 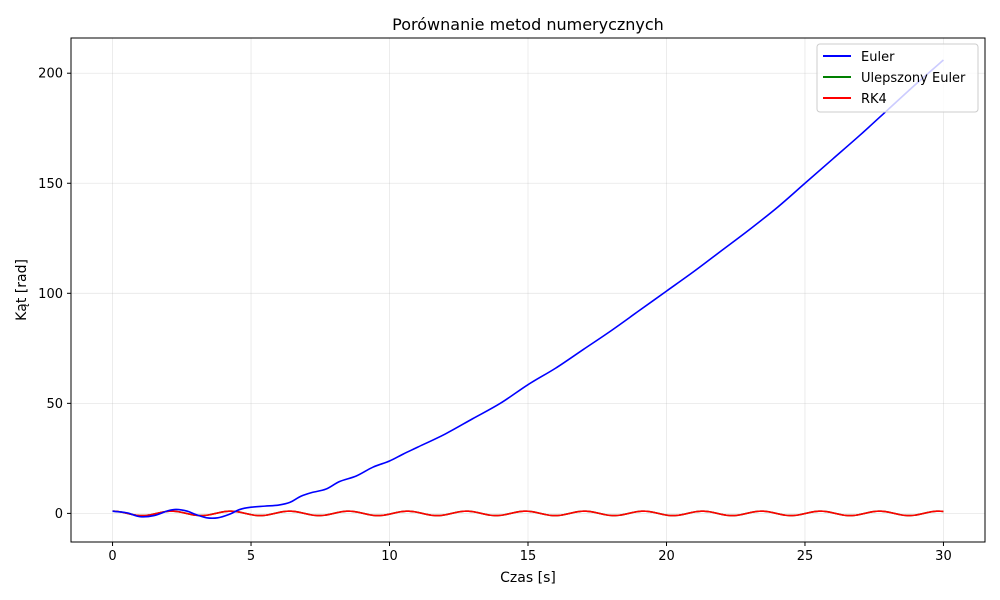 I want to click on x-tick-label: 0, so click(x=112, y=556).